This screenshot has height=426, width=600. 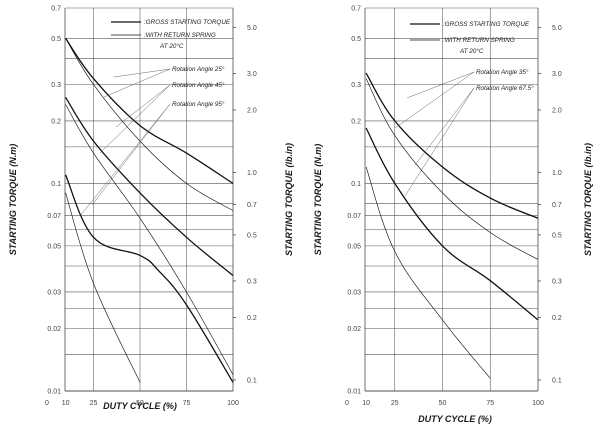 What do you see at coordinates (479, 40) in the screenshot?
I see `legend-label-spring: :WITH RETURN SPRING` at bounding box center [479, 40].